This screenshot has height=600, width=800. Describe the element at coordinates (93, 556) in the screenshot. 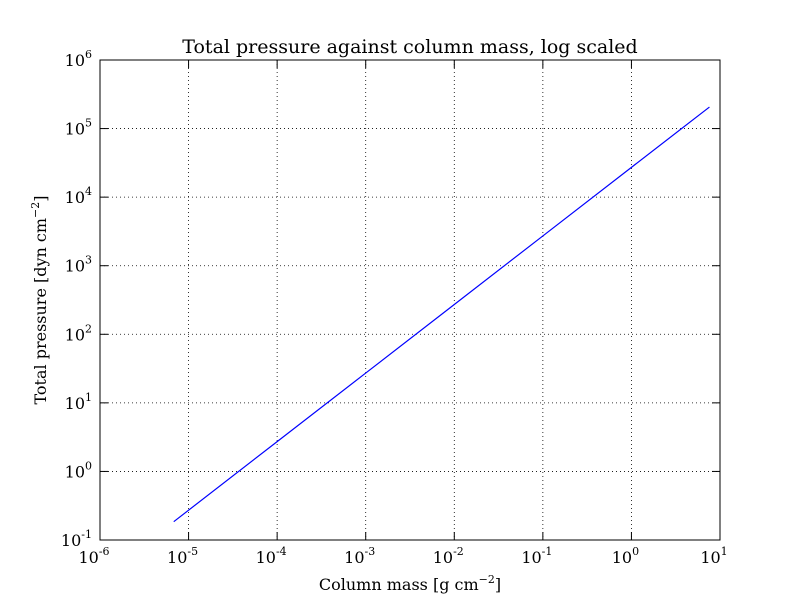

I see `x-tick-label: 10⁻⁶` at that location.